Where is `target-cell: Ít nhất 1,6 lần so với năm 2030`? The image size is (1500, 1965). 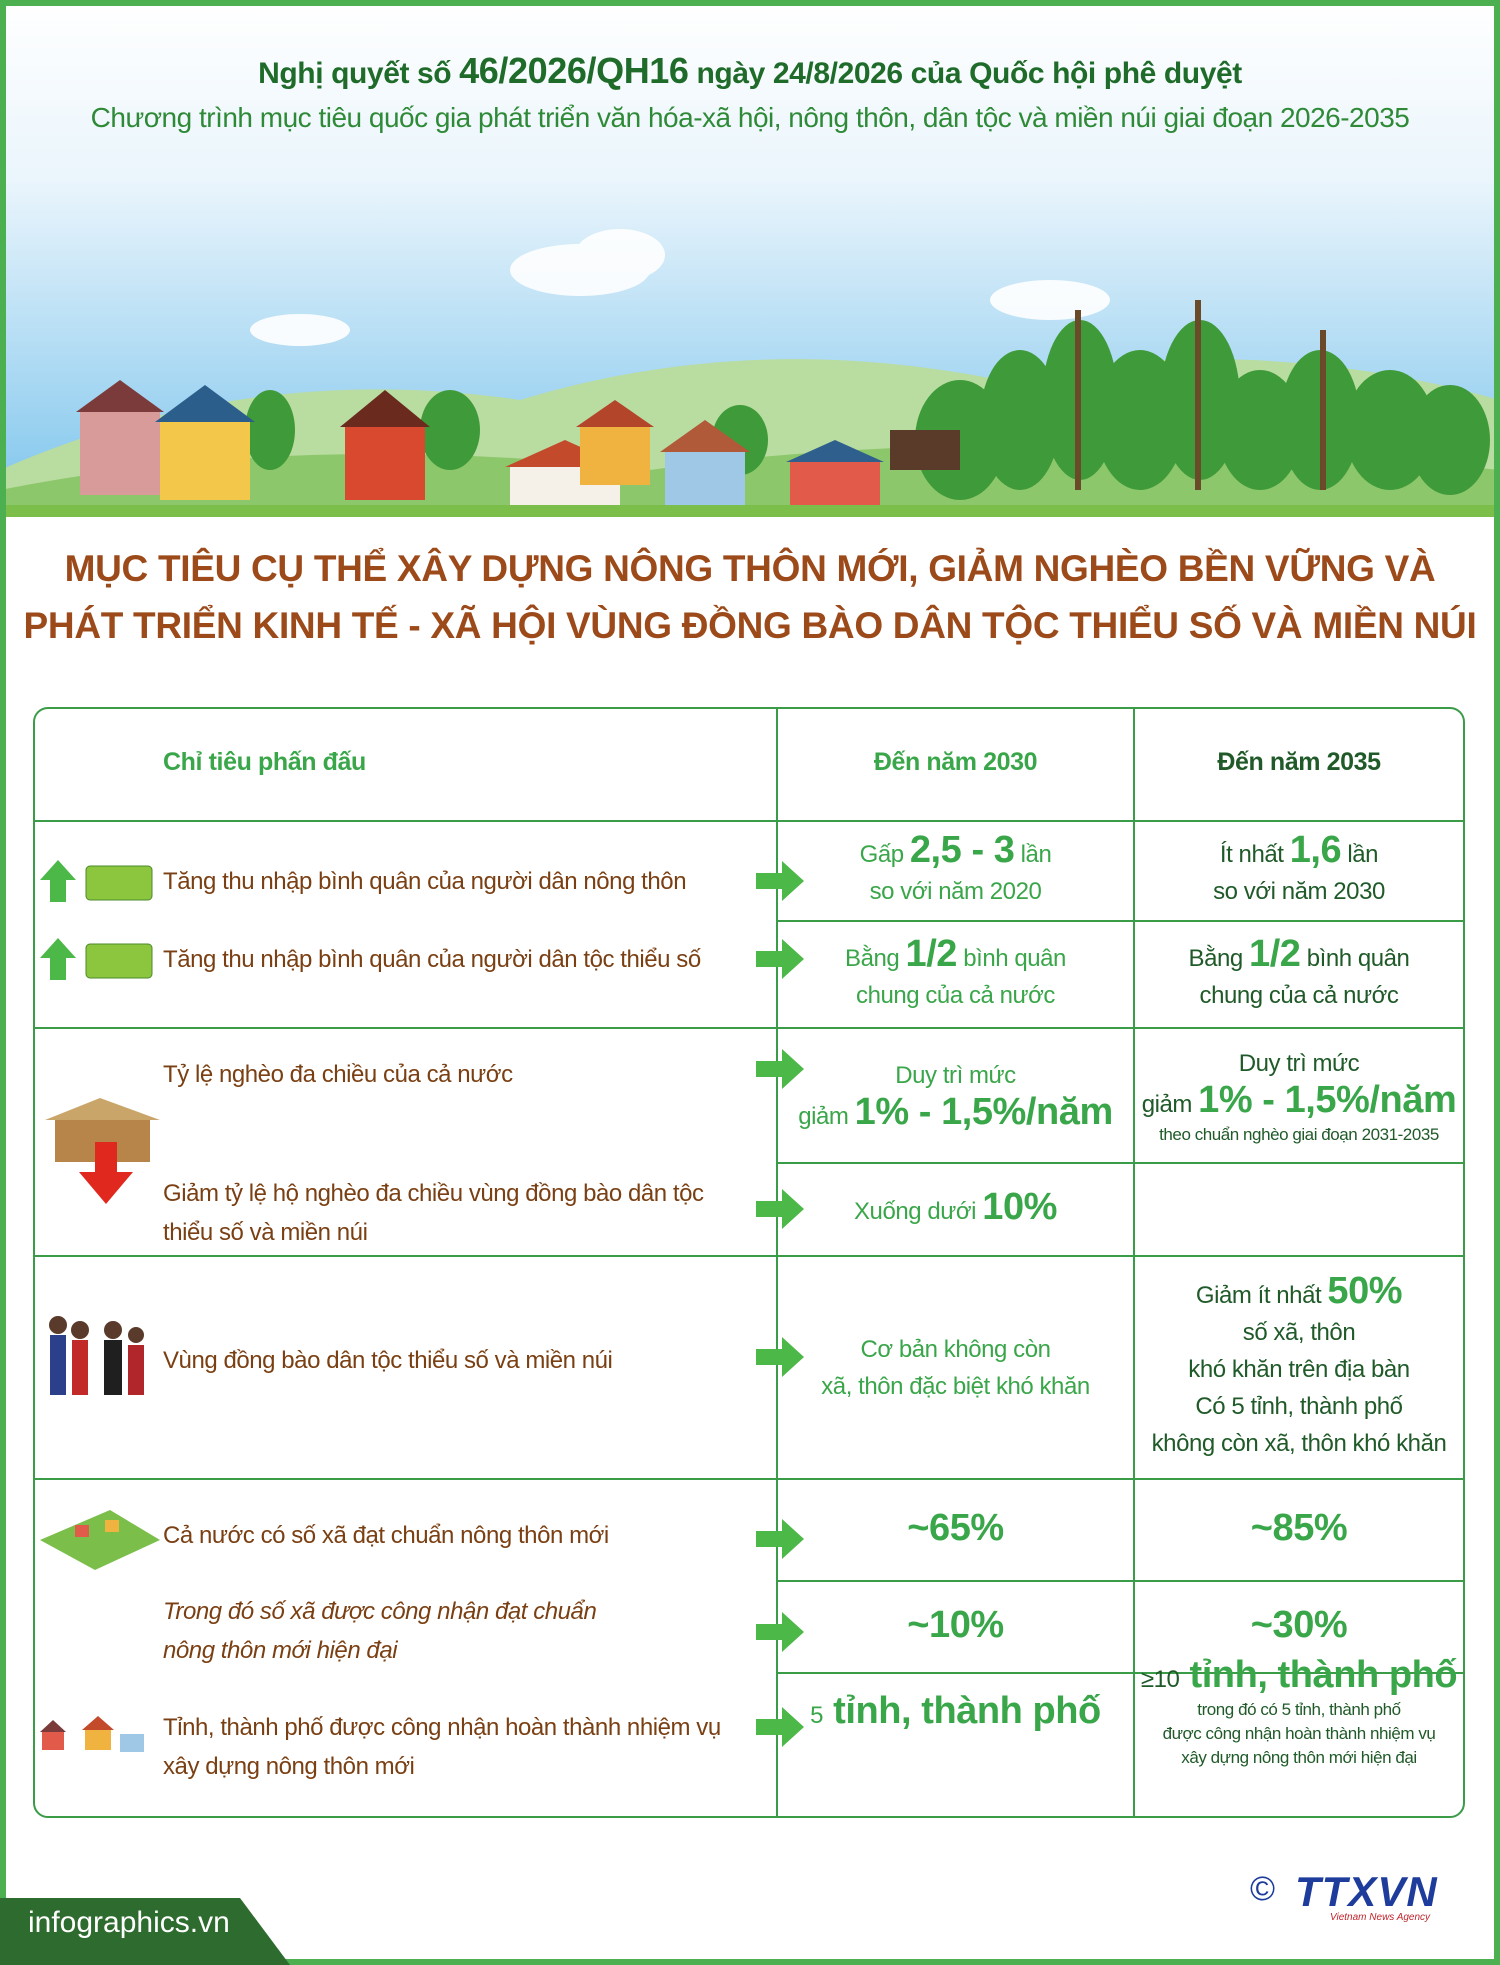
target-cell: Ít nhất 1,6 lần so với năm 2030 is located at coordinates (1299, 871).